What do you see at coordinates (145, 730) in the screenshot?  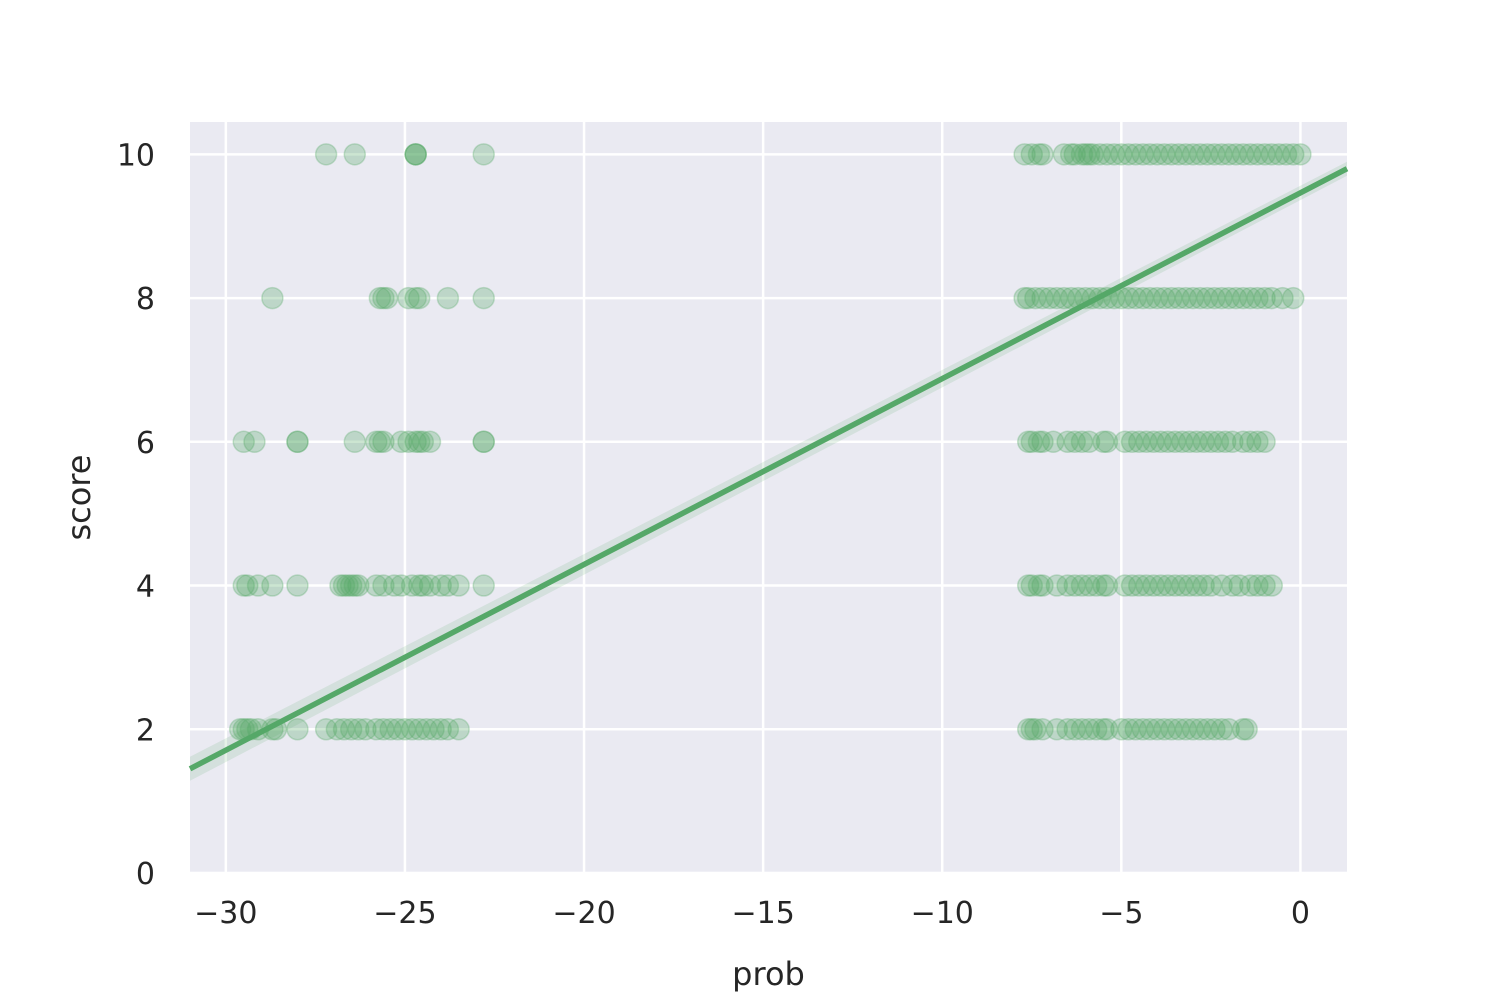 I see `y-tick-label: 2` at bounding box center [145, 730].